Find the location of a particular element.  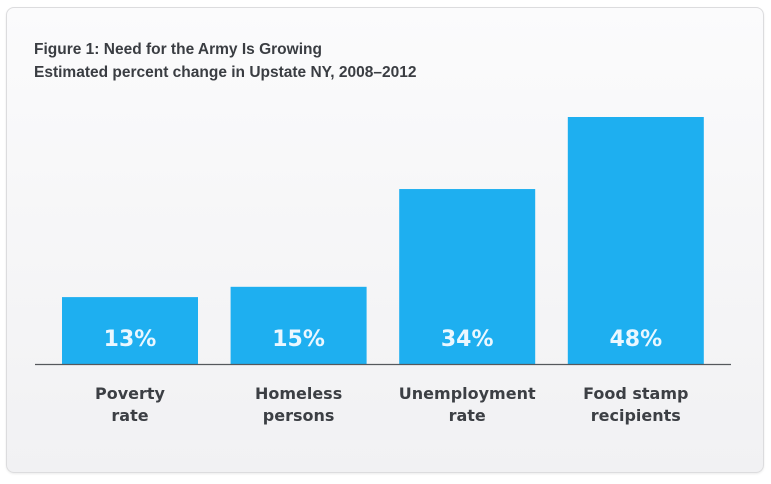

category-tick-label: persons is located at coordinates (299, 415).